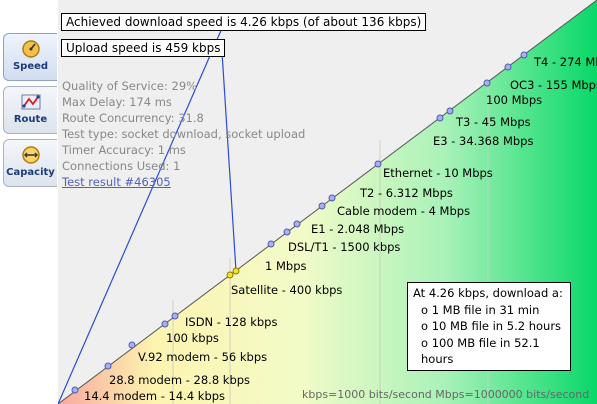 The width and height of the screenshot is (597, 404). I want to click on speed-label-oc3: OC3 - 155 Mbps, so click(553, 85).